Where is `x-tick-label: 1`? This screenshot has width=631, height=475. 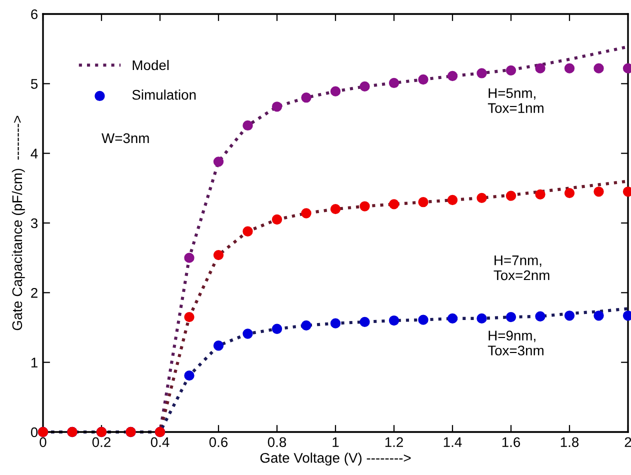 x-tick-label: 1 is located at coordinates (335, 442).